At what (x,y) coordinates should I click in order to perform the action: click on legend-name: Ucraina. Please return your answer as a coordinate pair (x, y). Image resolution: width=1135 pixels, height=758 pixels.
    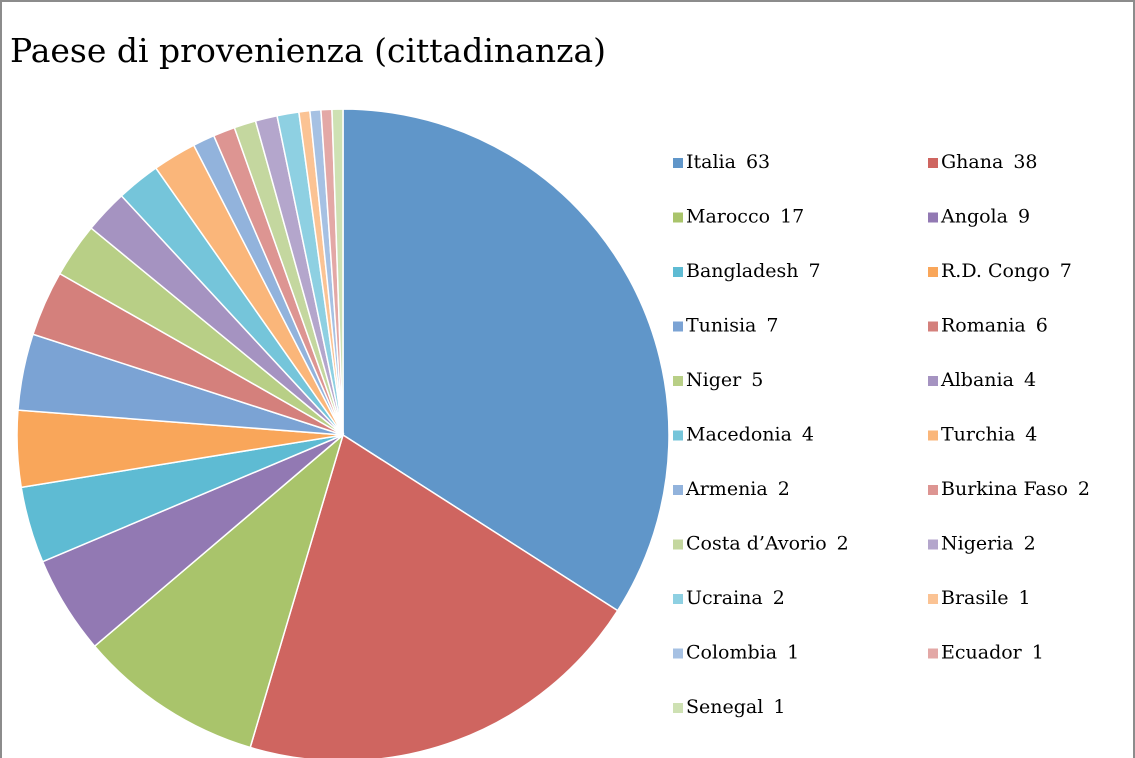
    Looking at the image, I should click on (724, 598).